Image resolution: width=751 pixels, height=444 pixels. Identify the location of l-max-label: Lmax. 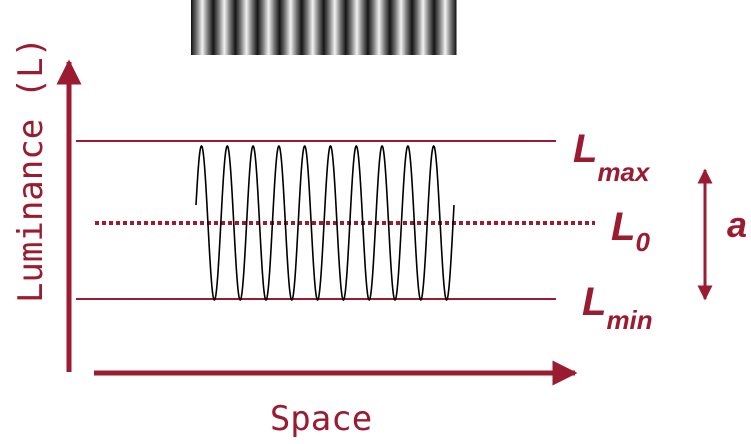
(612, 157).